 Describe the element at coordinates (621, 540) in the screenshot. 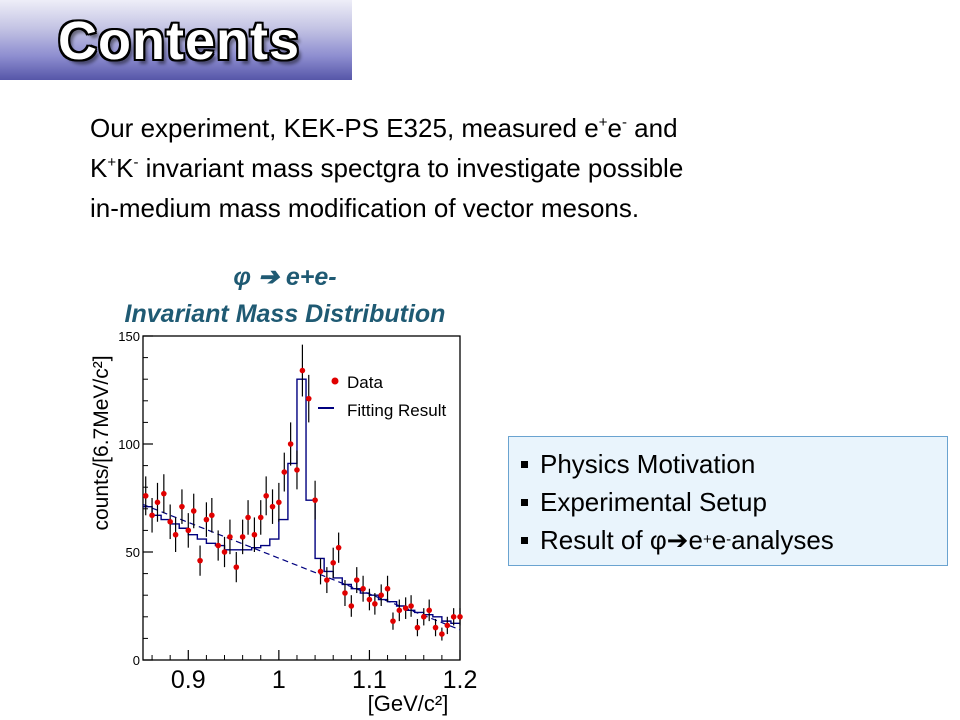

I see `contents-item-label-a: Result of φ➔e` at that location.